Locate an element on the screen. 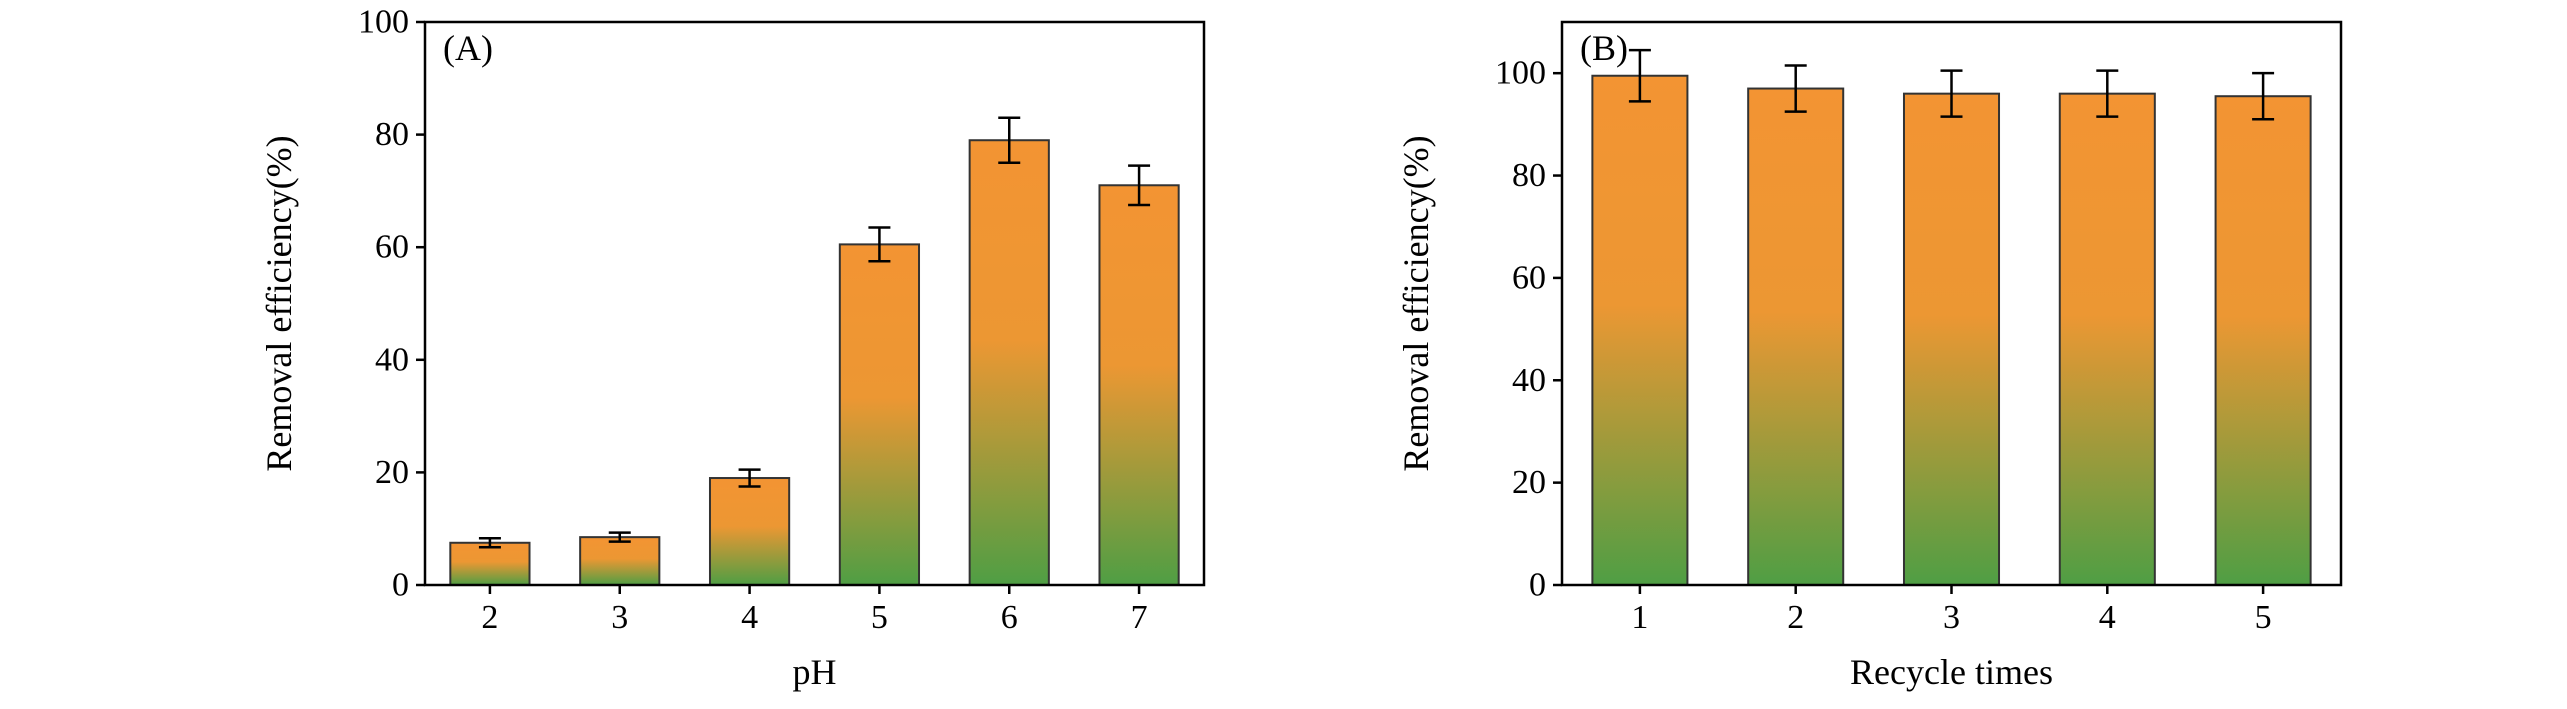 This screenshot has width=2567, height=709. x-axis-label: Recycle times is located at coordinates (1951, 672).